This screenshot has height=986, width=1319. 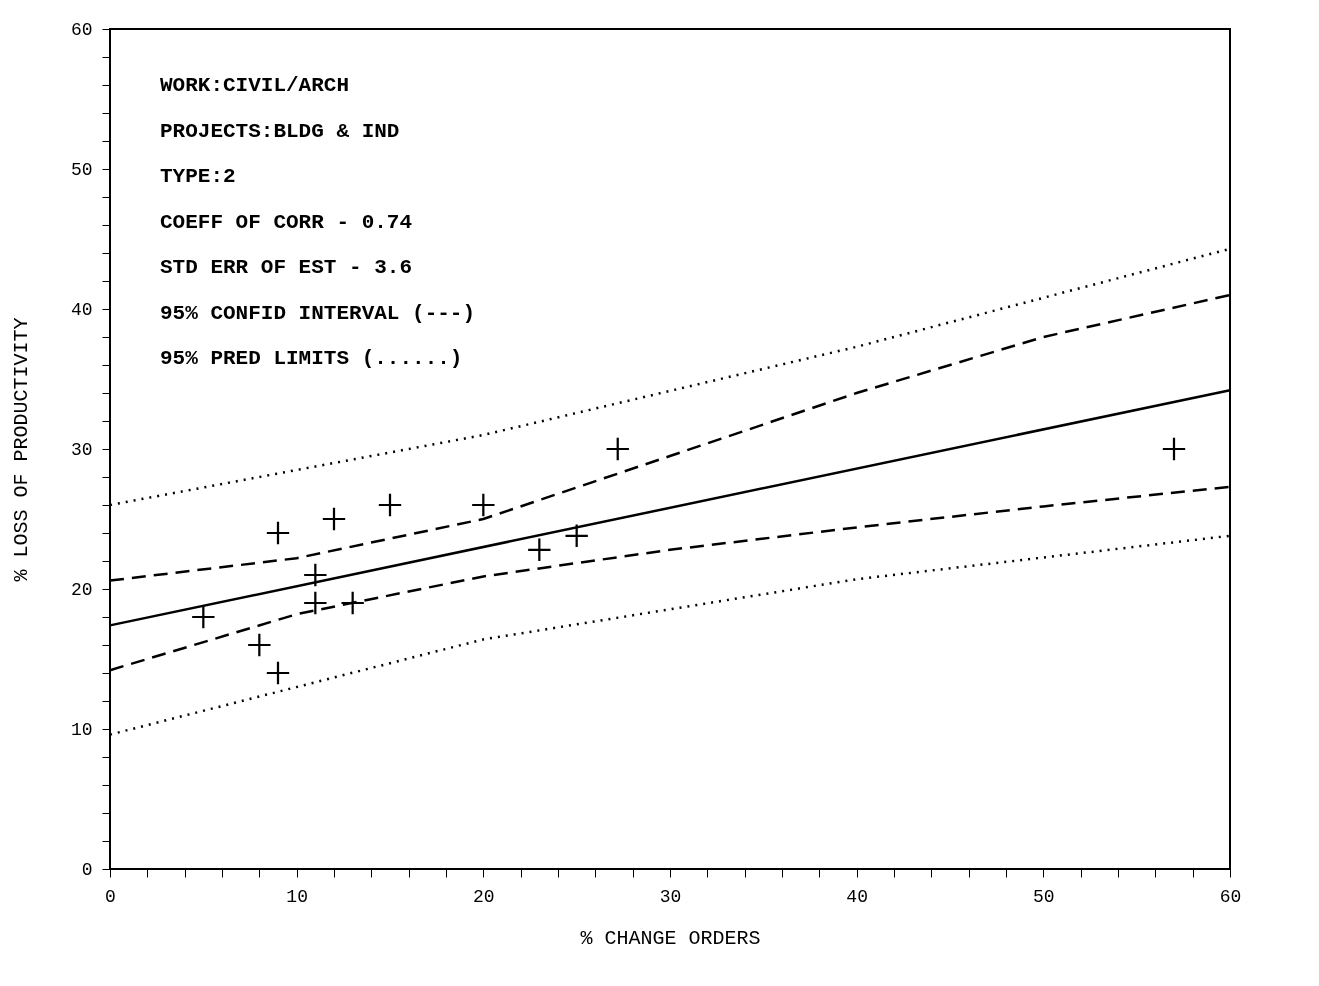 I want to click on y-tick-label: 10, so click(x=81, y=729).